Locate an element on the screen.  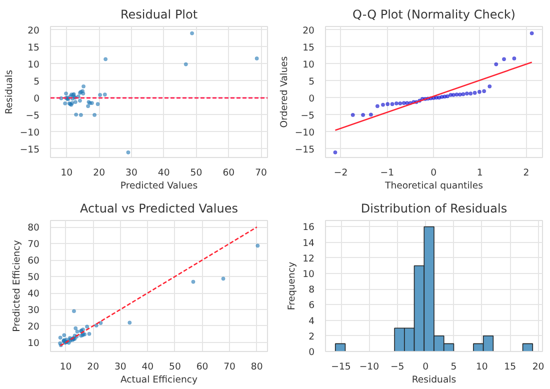
chart-title: Actual vs Predicted Values is located at coordinates (159, 209).